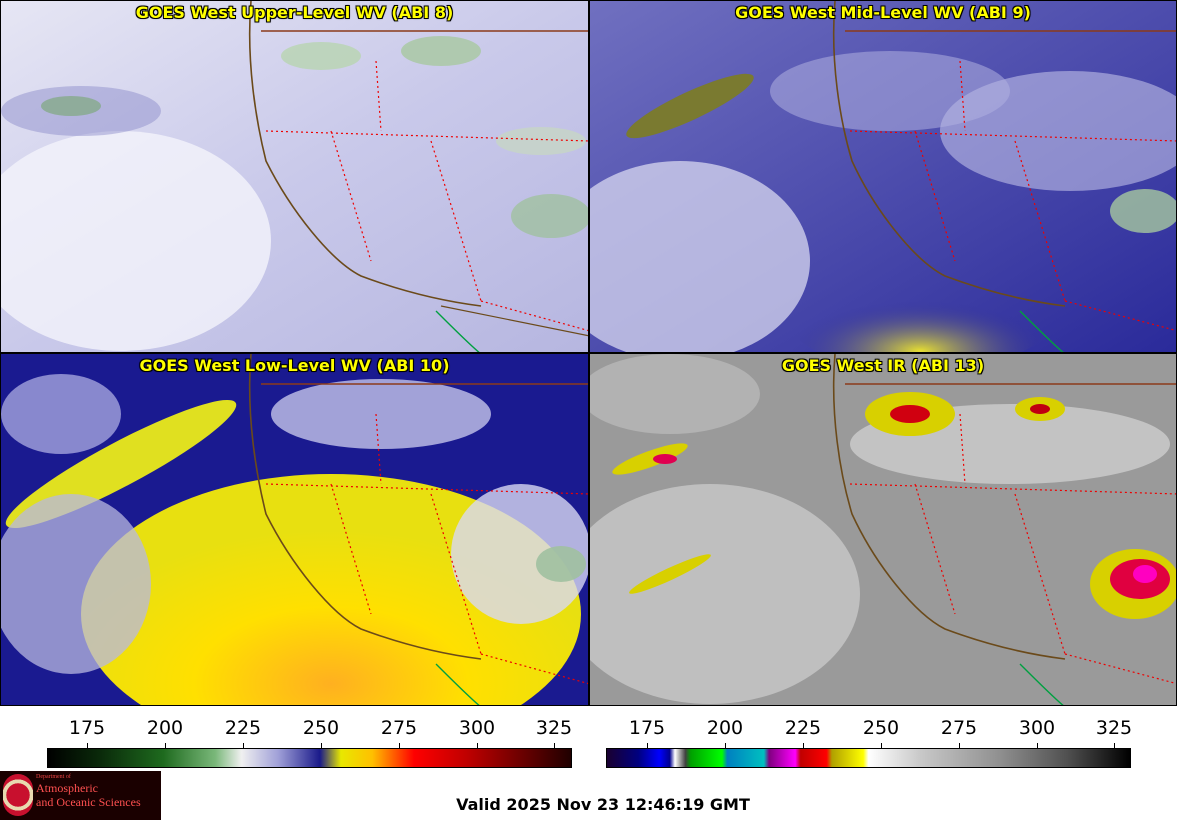 Image resolution: width=1177 pixels, height=820 pixels. What do you see at coordinates (883, 365) in the screenshot?
I see `panel-title: GOES West IR (ABI 13)` at bounding box center [883, 365].